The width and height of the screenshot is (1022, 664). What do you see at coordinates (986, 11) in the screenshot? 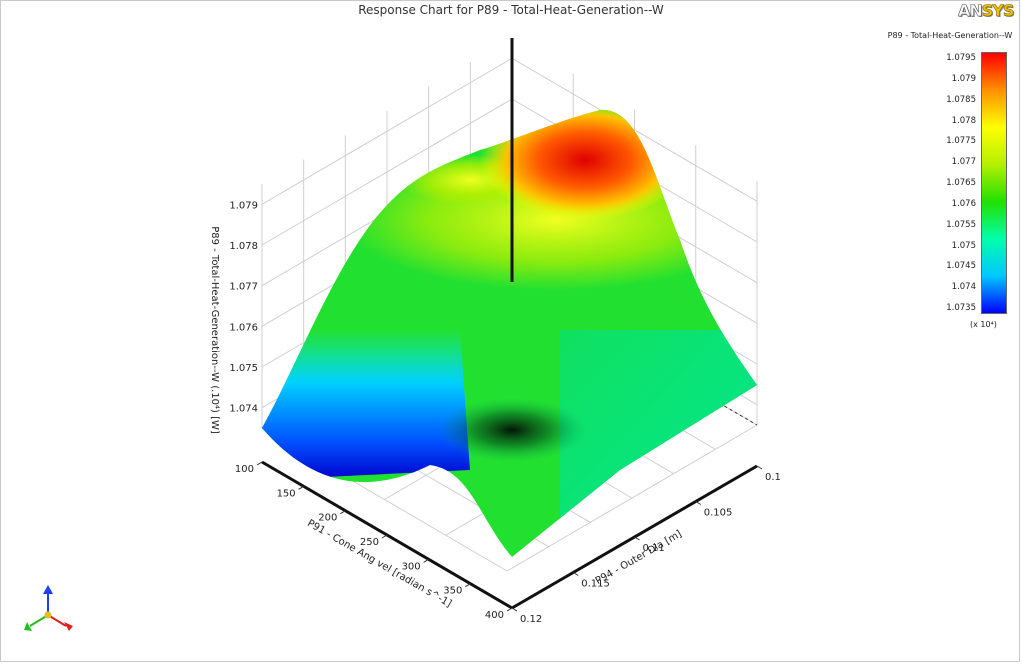
I see `ansys-logo: ANSYS` at bounding box center [986, 11].